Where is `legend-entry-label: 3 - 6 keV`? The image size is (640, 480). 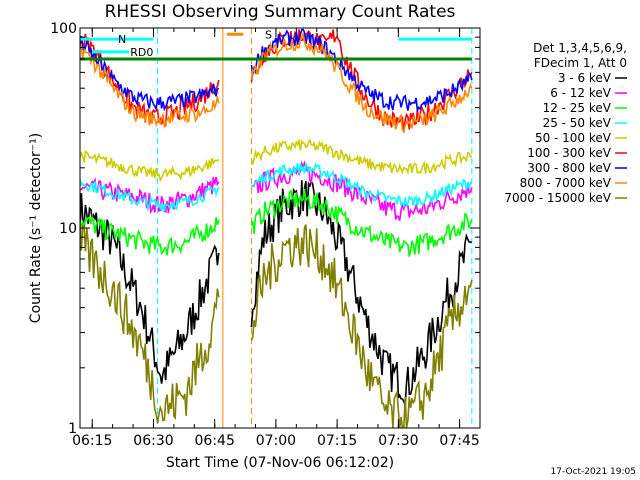
legend-entry-label: 3 - 6 keV is located at coordinates (585, 78).